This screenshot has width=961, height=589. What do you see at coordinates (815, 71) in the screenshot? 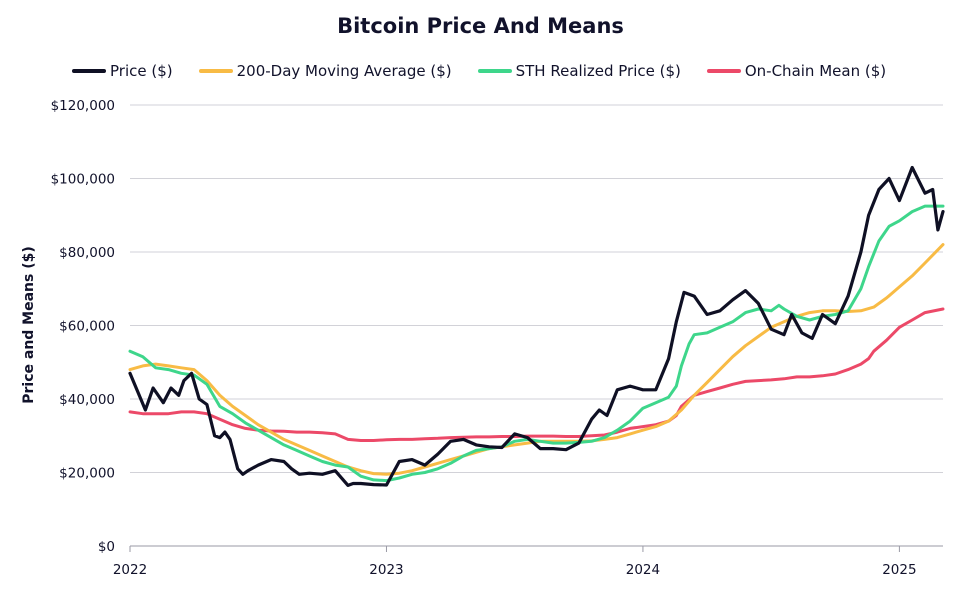
I see `legend-label-on-chain-mean: On-Chain Mean ($)` at bounding box center [815, 71].